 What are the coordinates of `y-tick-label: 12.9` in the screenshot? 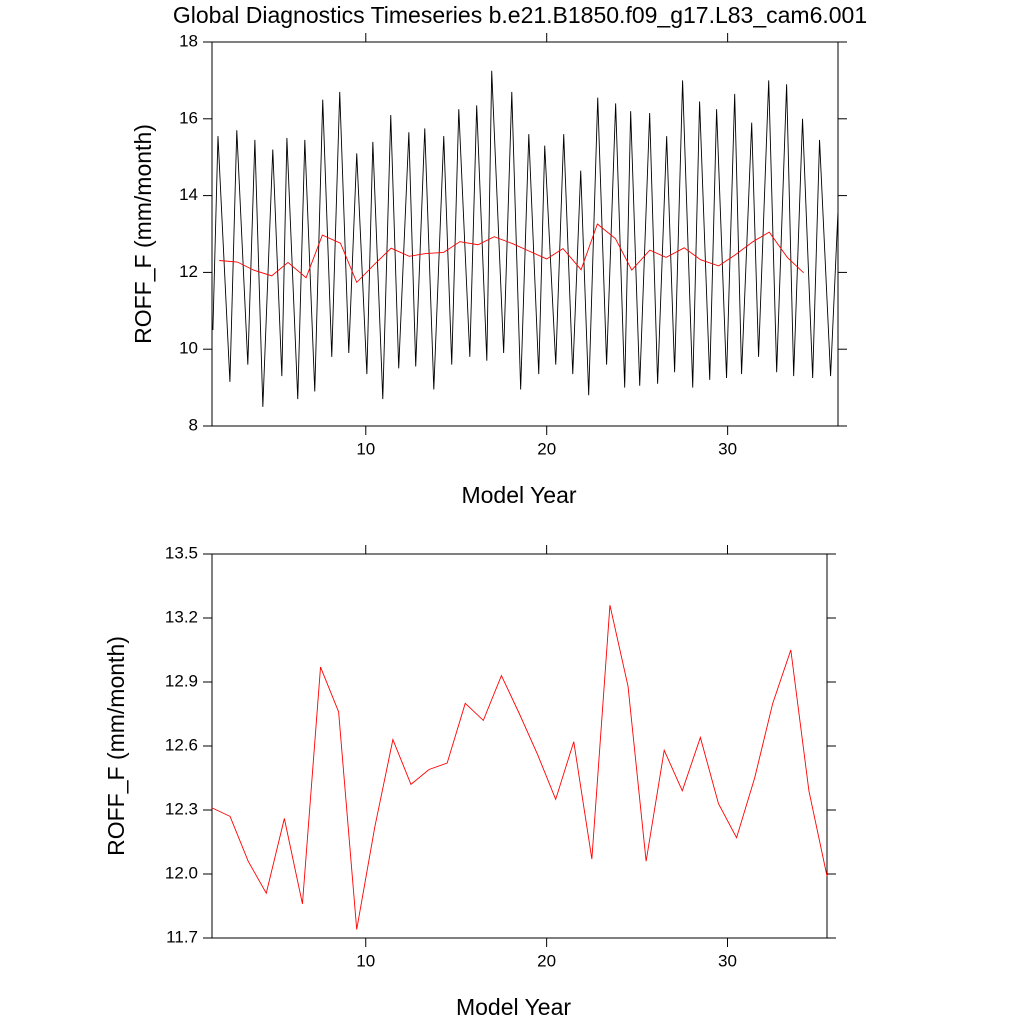 It's located at (181, 680).